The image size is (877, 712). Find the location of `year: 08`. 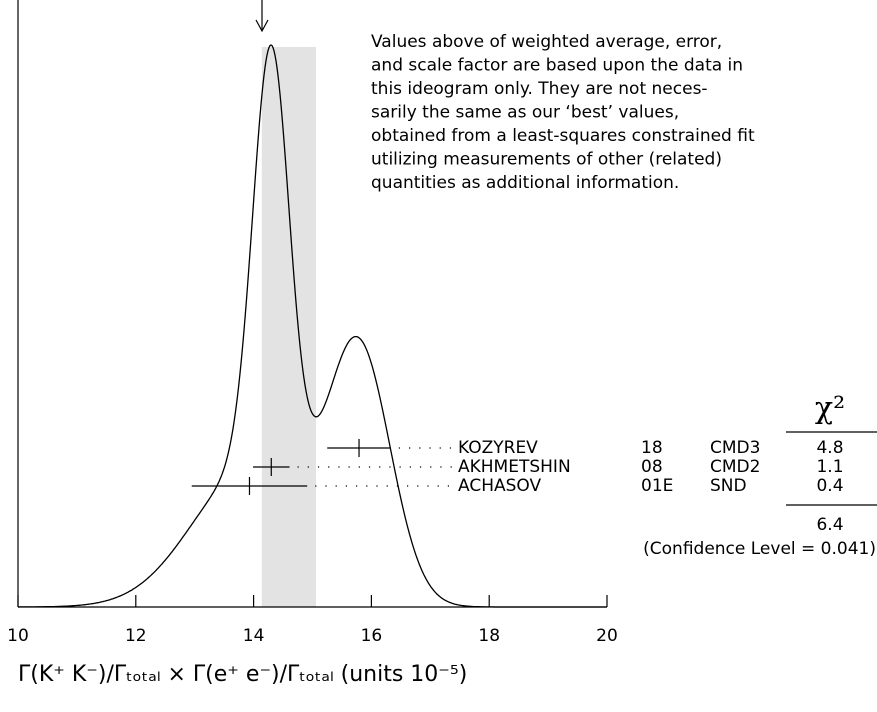

year: 08 is located at coordinates (652, 467).